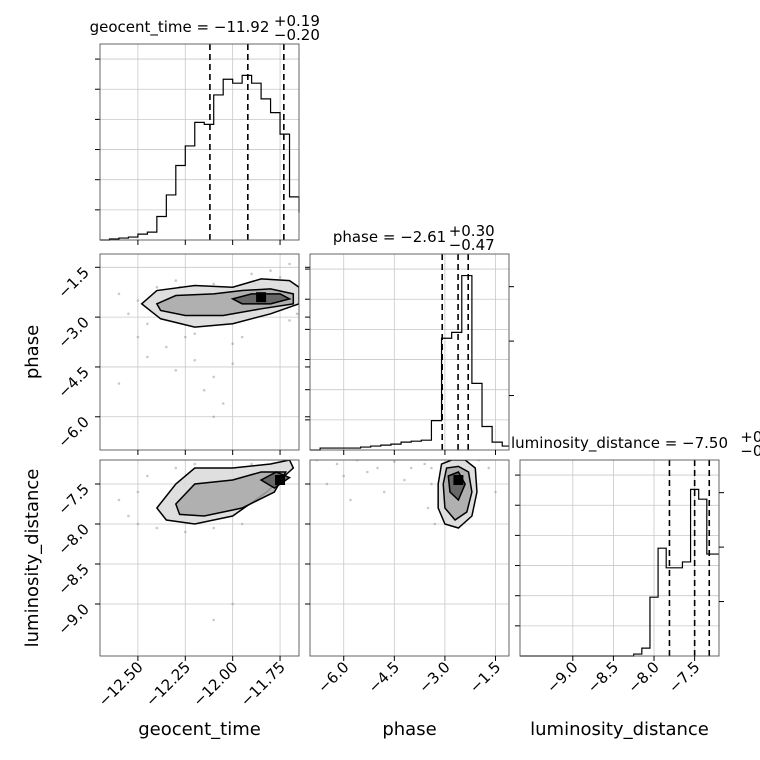 The width and height of the screenshot is (760, 760). What do you see at coordinates (168, 684) in the screenshot?
I see `x-tick-label: −12.25` at bounding box center [168, 684].